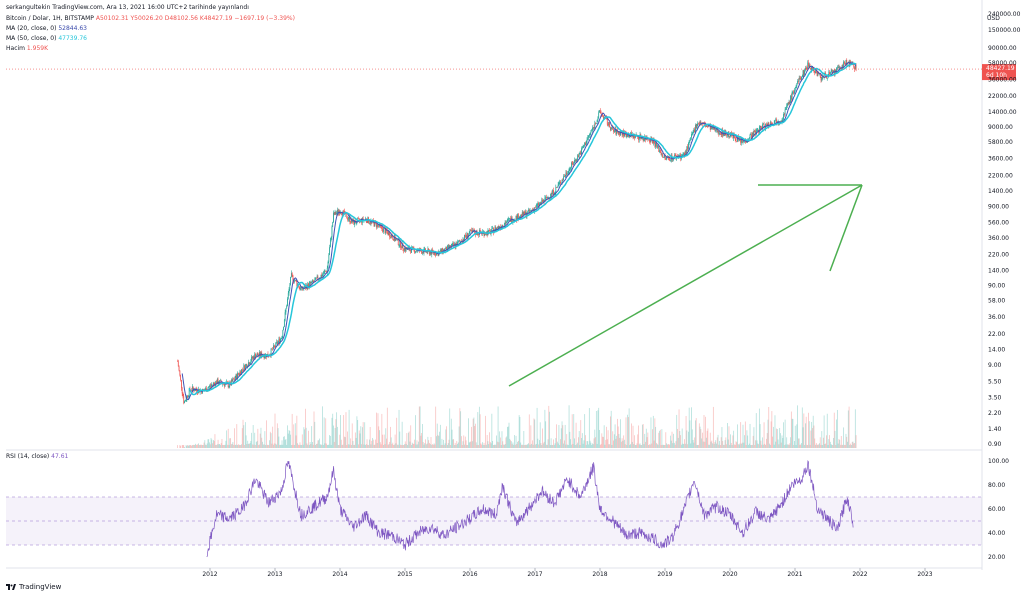 Image resolution: width=1024 pixels, height=596 pixels. What do you see at coordinates (216, 18) in the screenshot?
I see `ohlc-close: K48427.19` at bounding box center [216, 18].